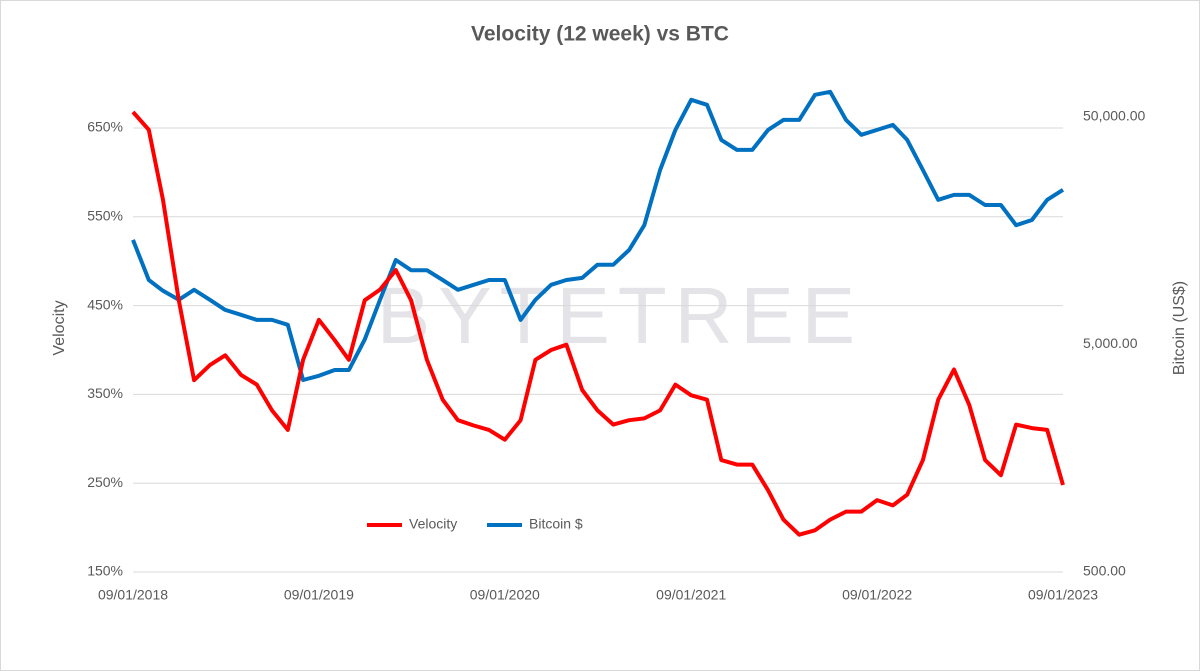 The image size is (1200, 671). Describe the element at coordinates (1110, 343) in the screenshot. I see `y2-tick-label: 5,000.00` at that location.